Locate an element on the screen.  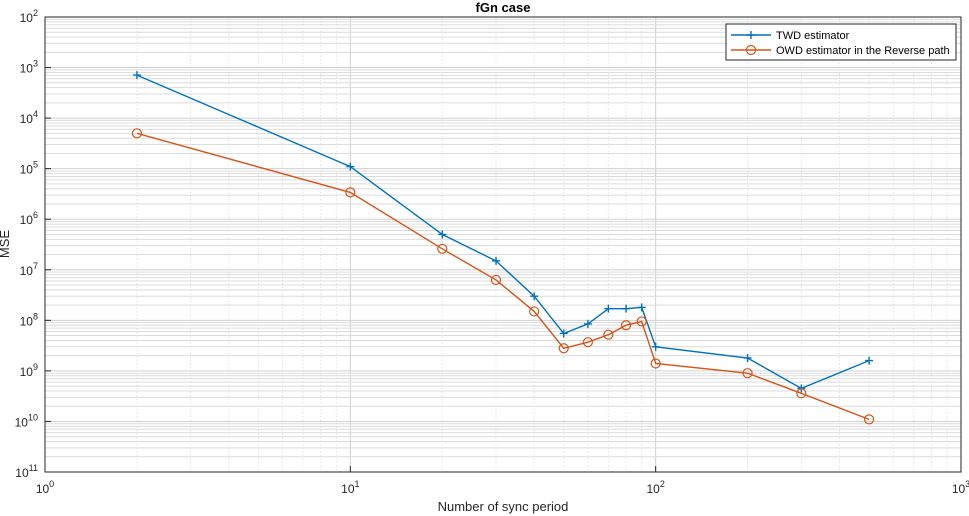
legend-label-owd: OWD estimator in the Reverse path is located at coordinates (863, 51).